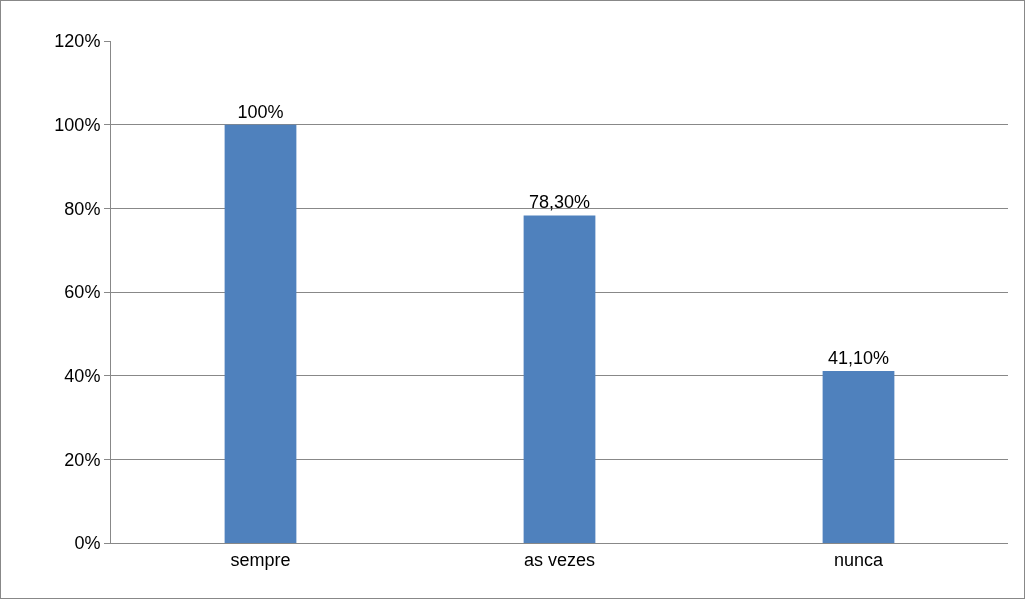 This screenshot has width=1025, height=599. What do you see at coordinates (260, 111) in the screenshot?
I see `data-label: 100%` at bounding box center [260, 111].